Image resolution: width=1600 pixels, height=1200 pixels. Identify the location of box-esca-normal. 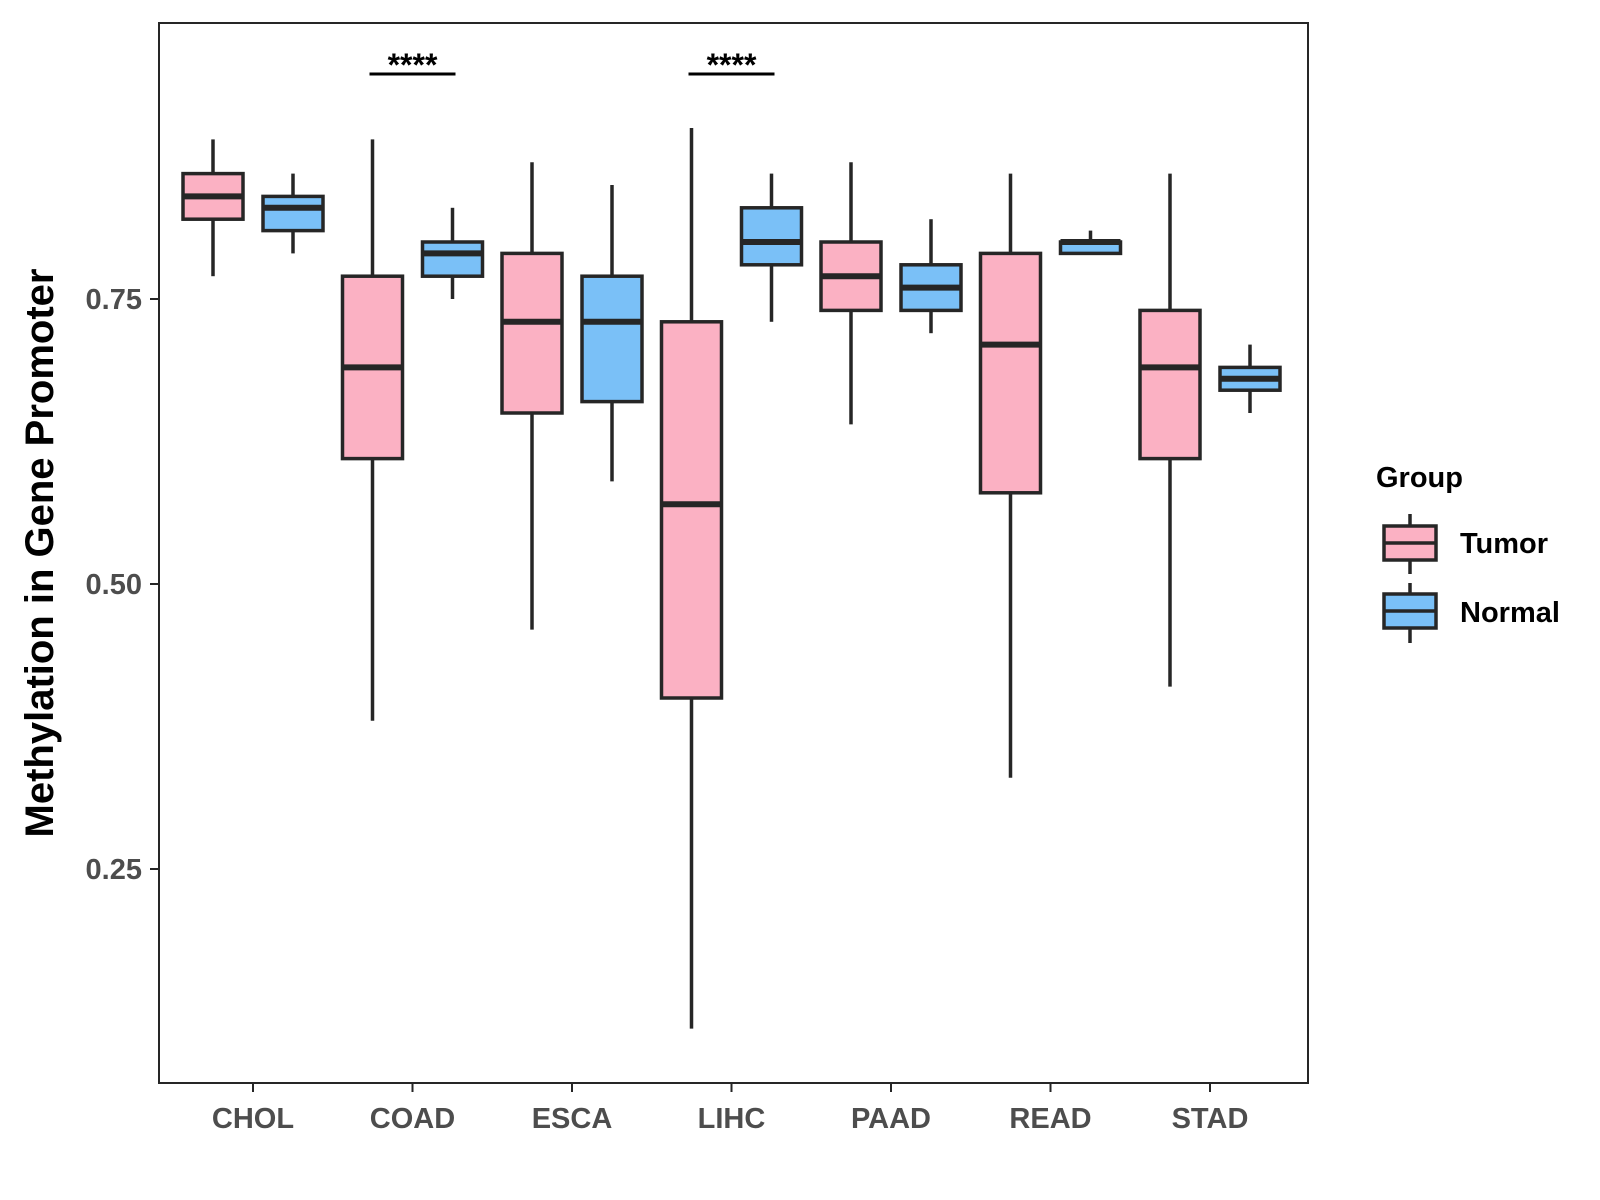
(612, 333).